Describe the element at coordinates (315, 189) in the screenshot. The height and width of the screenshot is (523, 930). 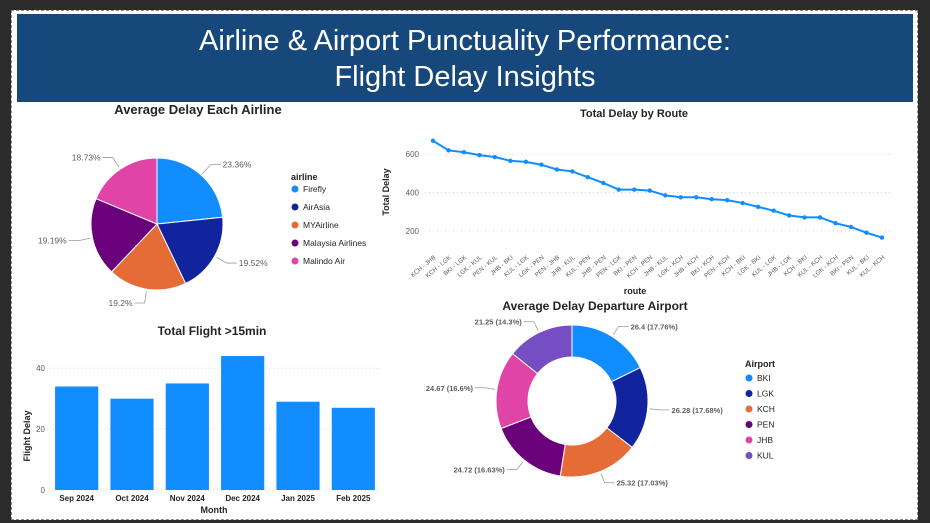
I see `legend-item: Firefly` at that location.